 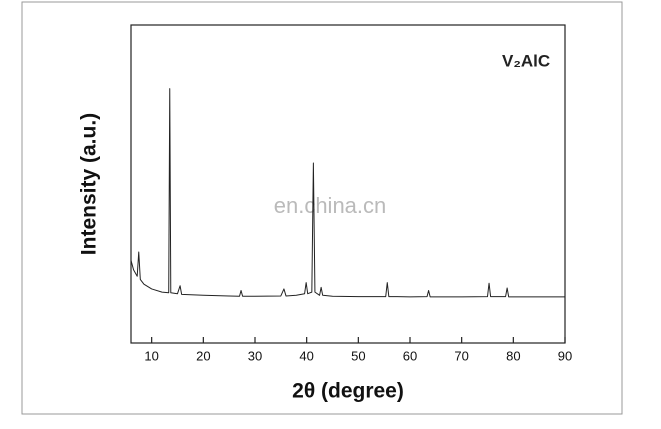 What do you see at coordinates (358, 355) in the screenshot?
I see `x-tick-label: 50` at bounding box center [358, 355].